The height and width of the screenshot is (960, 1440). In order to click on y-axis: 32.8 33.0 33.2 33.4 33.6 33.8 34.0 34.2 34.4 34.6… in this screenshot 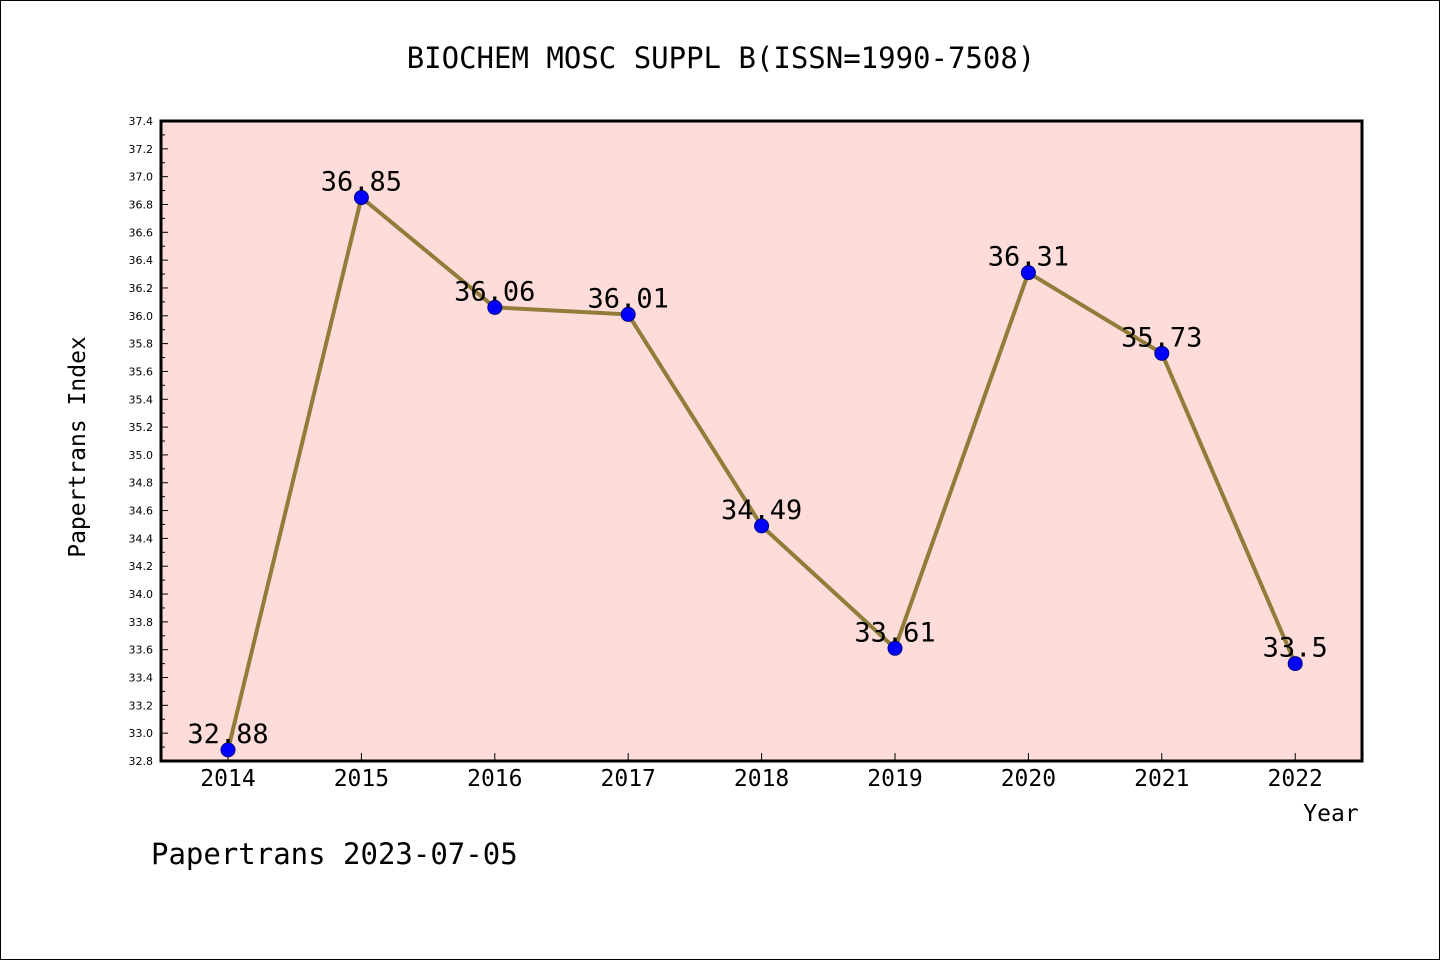, I will do `click(148, 441)`.